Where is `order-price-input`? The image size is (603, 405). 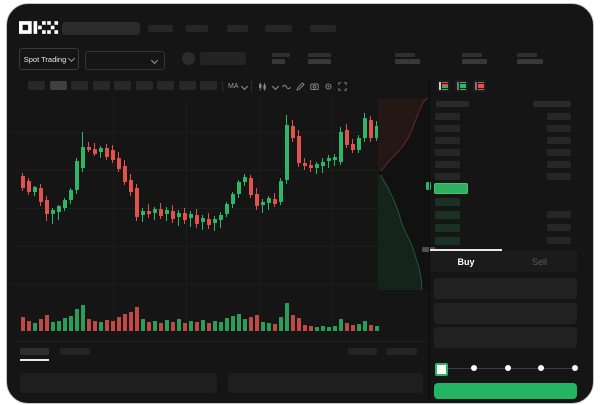 order-price-input is located at coordinates (505, 288).